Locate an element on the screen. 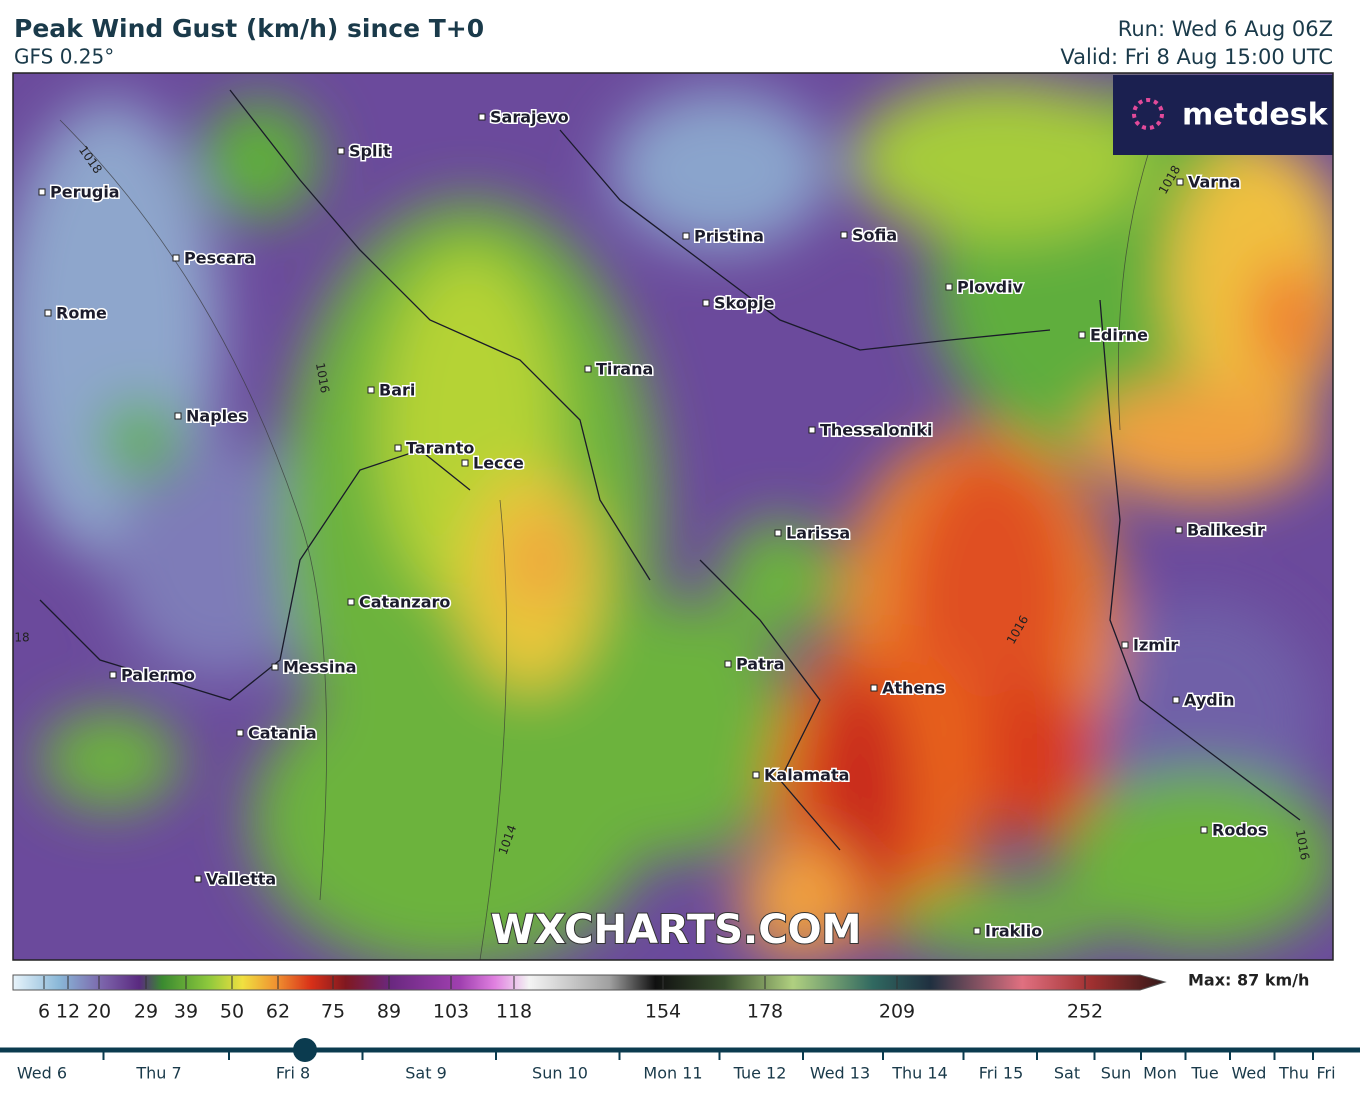 This screenshot has width=1360, height=1105. colorbar-ticks: 6 12 20 29 39 50 62 75 89 103 118 154 178 209 252 is located at coordinates (570, 999).